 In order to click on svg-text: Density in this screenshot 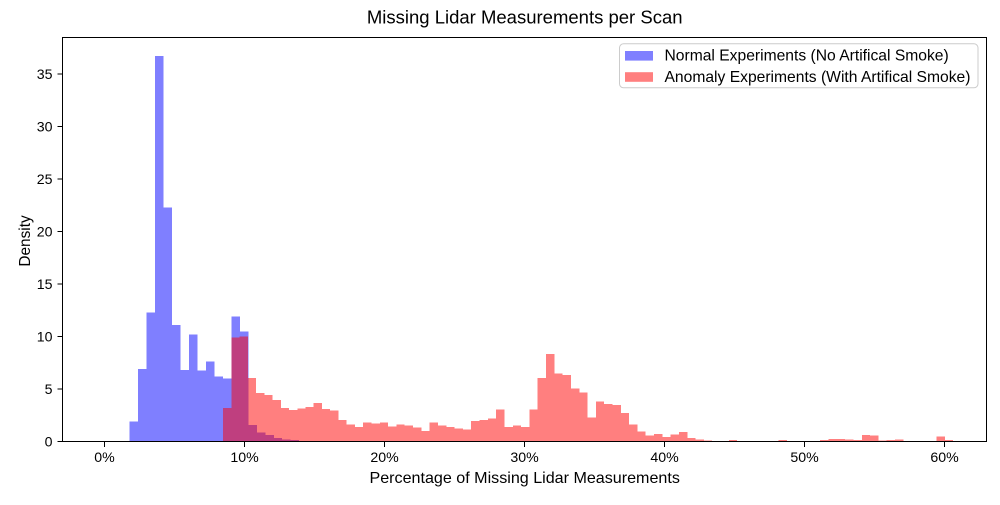, I will do `click(25, 241)`.